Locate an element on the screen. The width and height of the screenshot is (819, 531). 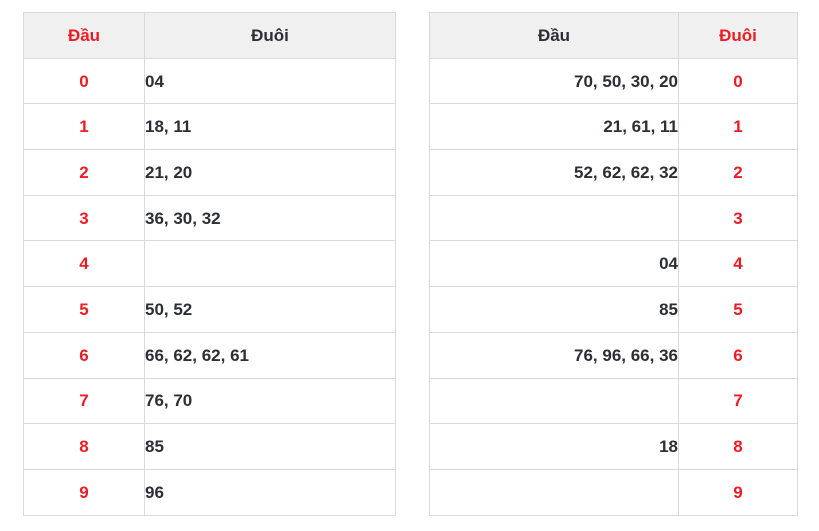
table-row: 85 5 is located at coordinates (613, 309).